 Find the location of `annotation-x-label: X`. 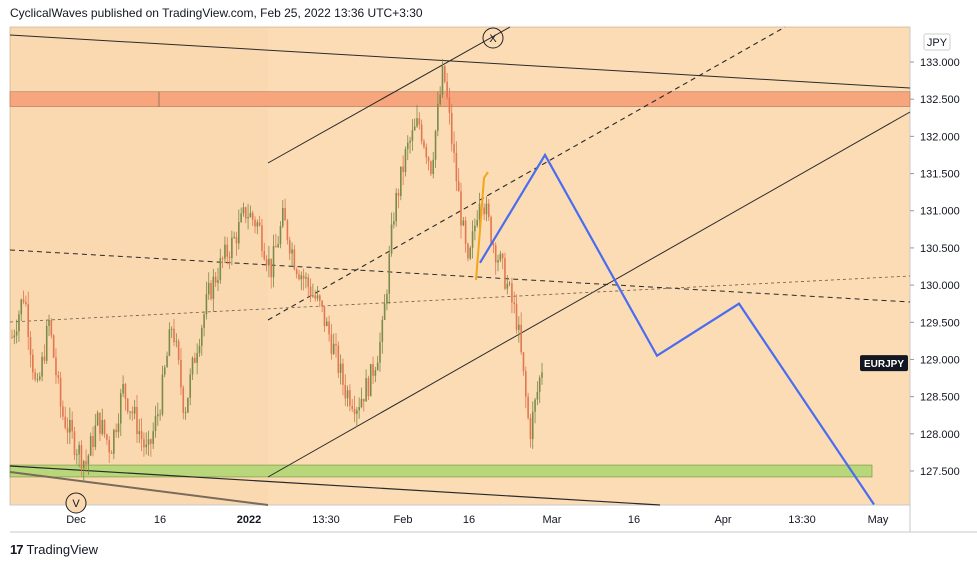

annotation-x-label: X is located at coordinates (493, 39).